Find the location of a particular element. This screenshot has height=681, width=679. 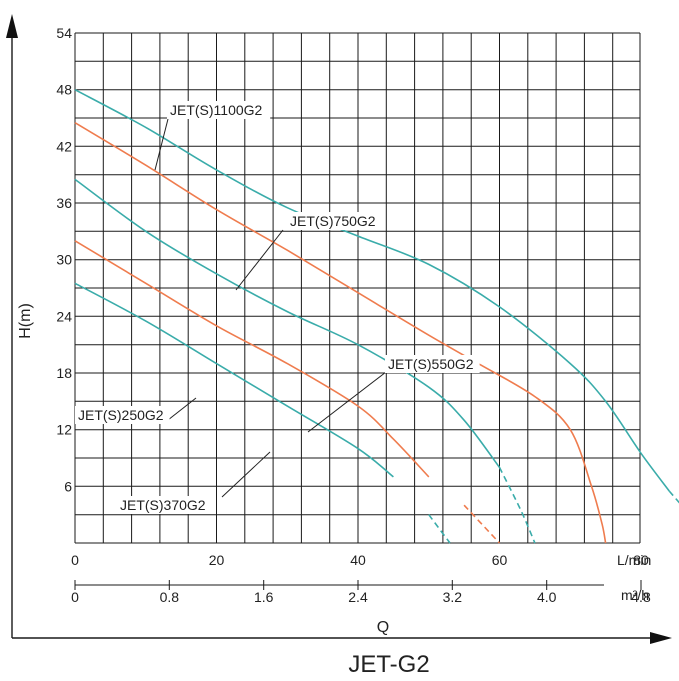

x-tick-label-m3h: 4.0 is located at coordinates (547, 597).